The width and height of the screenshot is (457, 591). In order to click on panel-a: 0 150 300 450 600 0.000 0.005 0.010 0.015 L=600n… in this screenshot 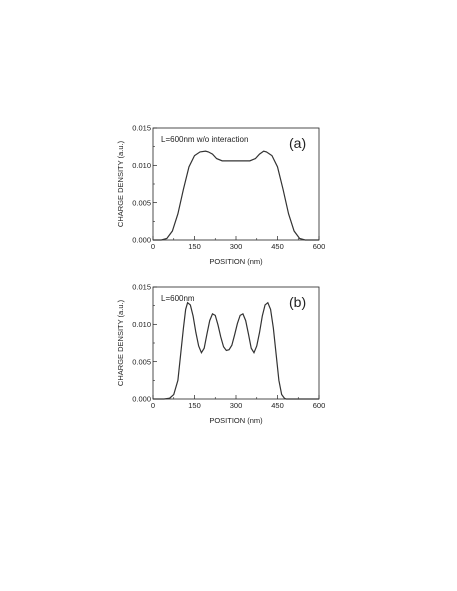, I will do `click(220, 195)`.